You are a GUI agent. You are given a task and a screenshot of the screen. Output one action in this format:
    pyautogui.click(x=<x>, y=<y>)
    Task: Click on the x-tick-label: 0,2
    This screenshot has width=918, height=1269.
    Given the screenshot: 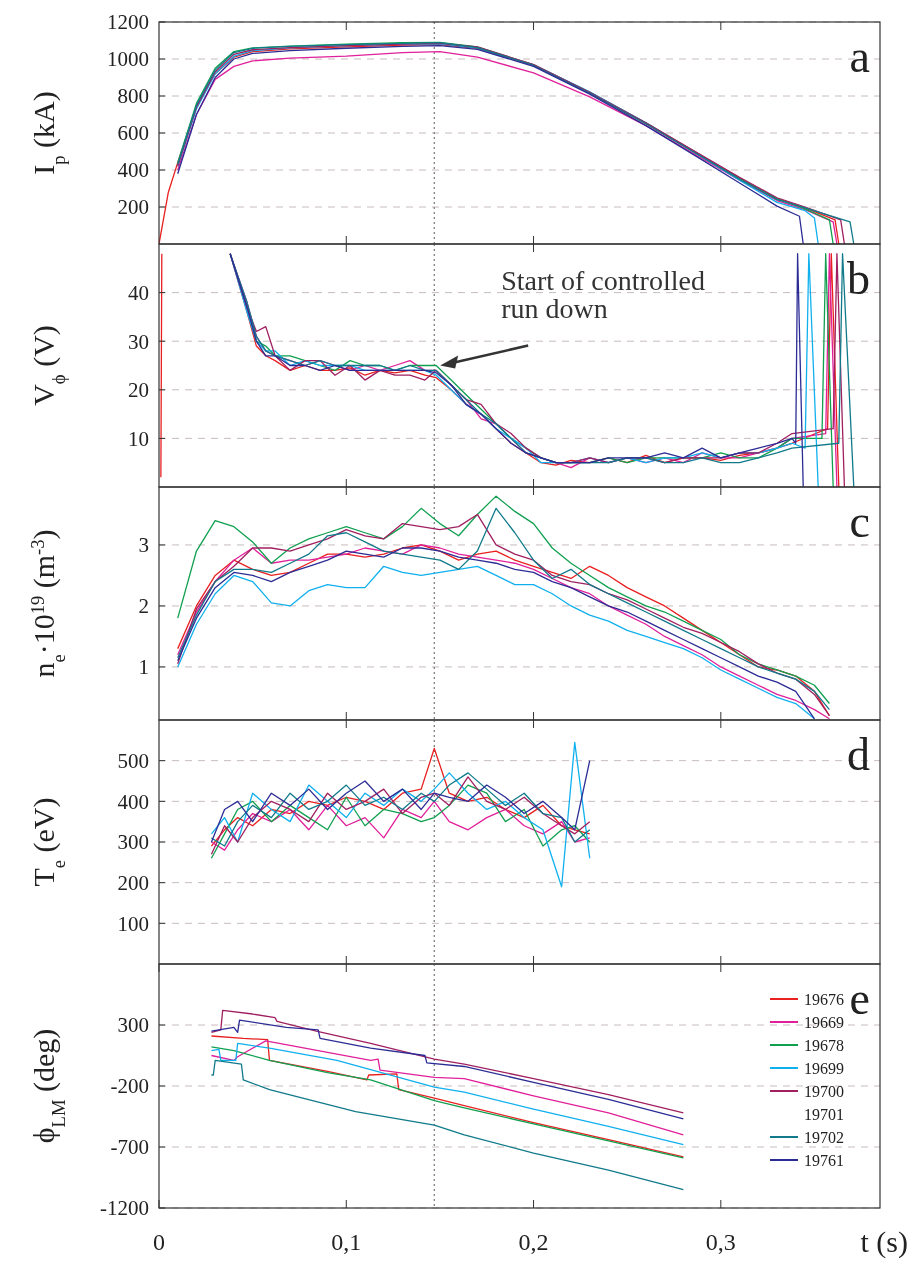 What is the action you would take?
    pyautogui.click(x=533, y=1242)
    